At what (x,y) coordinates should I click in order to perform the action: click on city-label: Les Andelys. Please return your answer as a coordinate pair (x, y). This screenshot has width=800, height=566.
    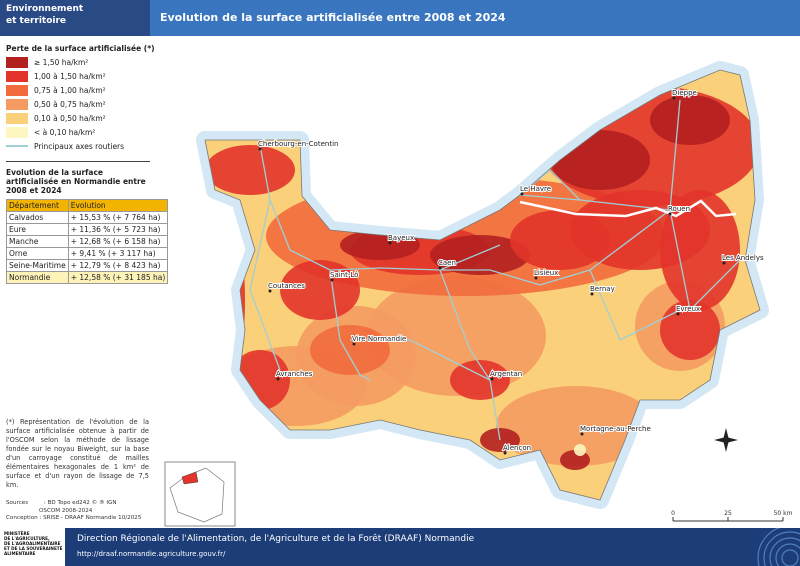
    Looking at the image, I should click on (743, 258).